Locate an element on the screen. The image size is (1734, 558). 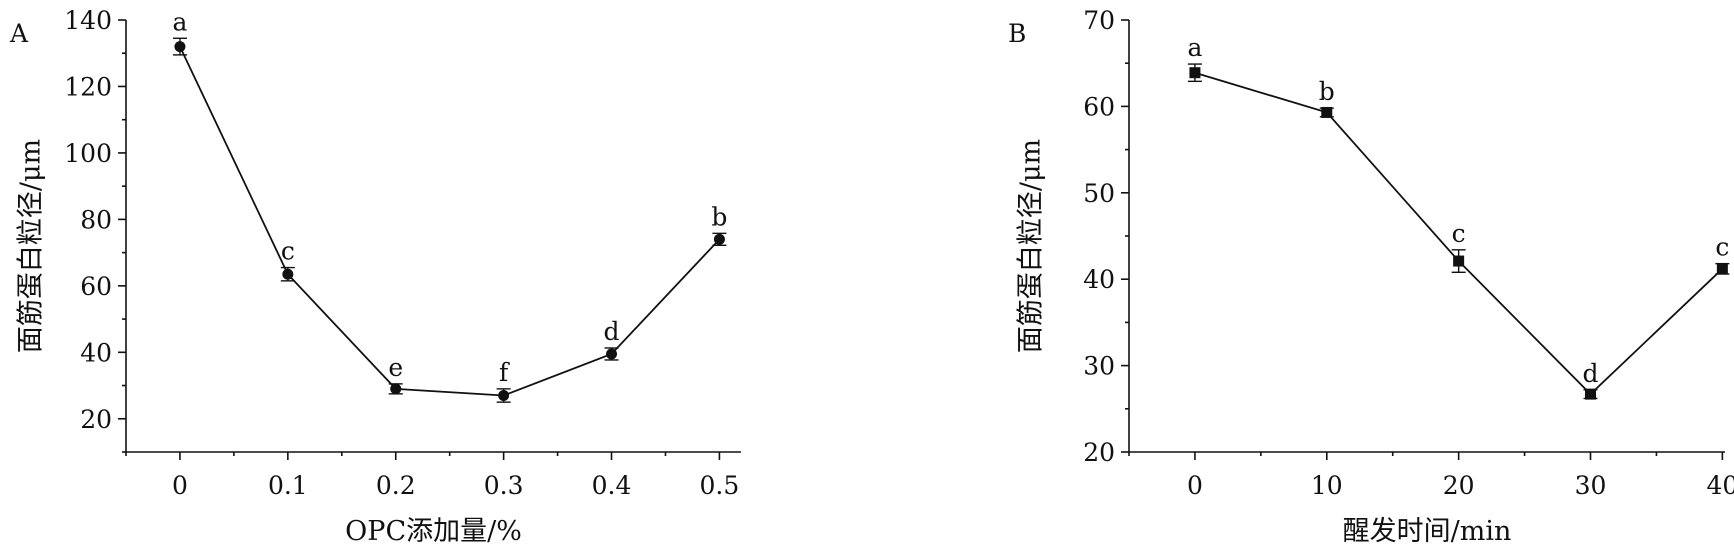
panel-label: A is located at coordinates (19, 33).